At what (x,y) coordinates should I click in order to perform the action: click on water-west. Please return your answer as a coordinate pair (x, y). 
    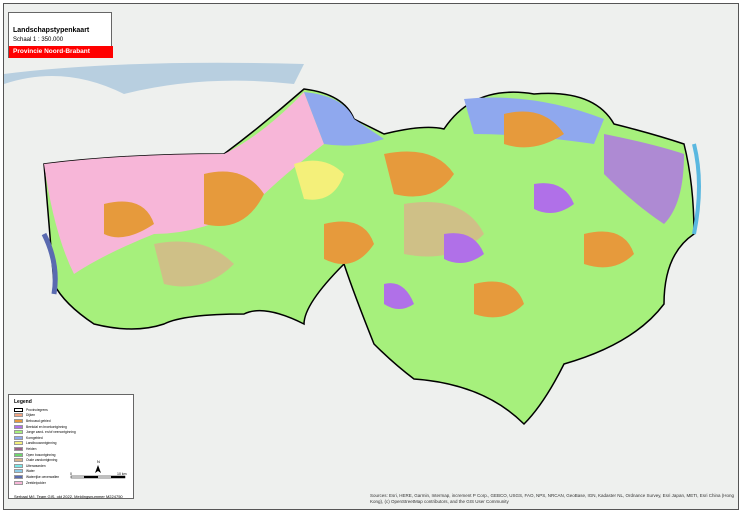
    Looking at the image, I should click on (49, 263).